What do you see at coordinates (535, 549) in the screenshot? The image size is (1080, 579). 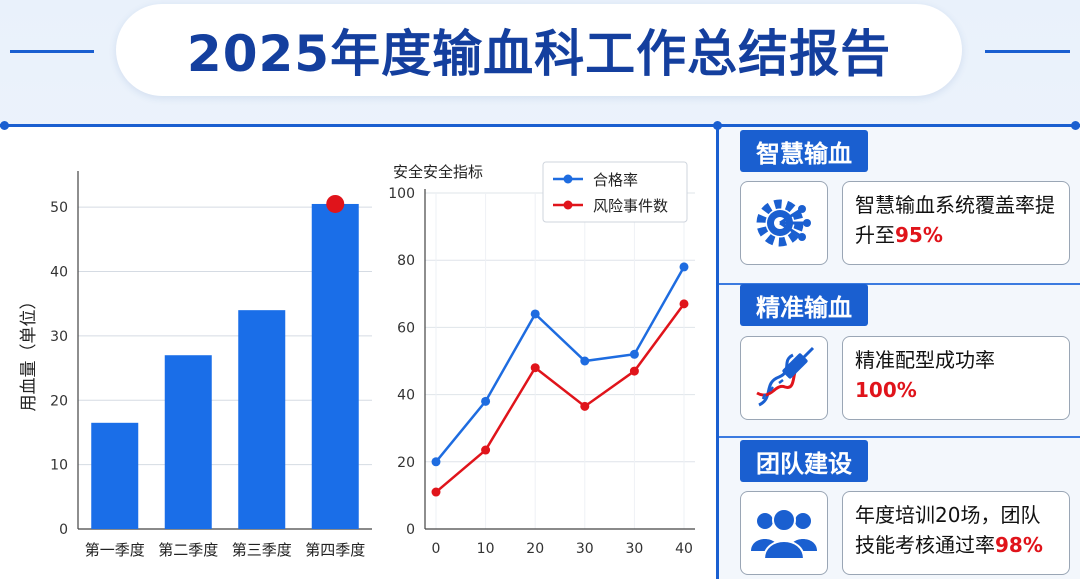 I see `line-x-tick-label: 20` at bounding box center [535, 549].